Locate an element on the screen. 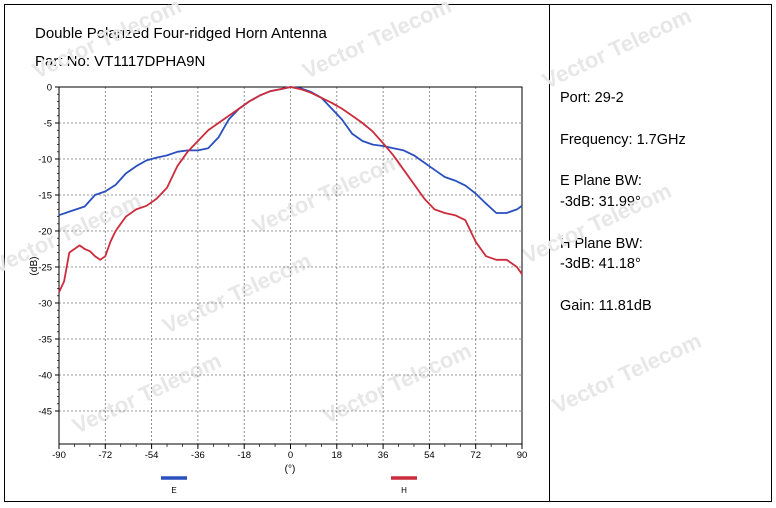 This screenshot has height=508, width=776. y-axis-label: (dB) is located at coordinates (34, 266).